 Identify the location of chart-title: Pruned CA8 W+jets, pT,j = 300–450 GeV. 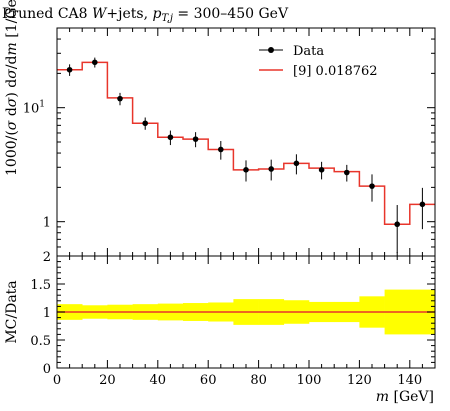
(145, 15).